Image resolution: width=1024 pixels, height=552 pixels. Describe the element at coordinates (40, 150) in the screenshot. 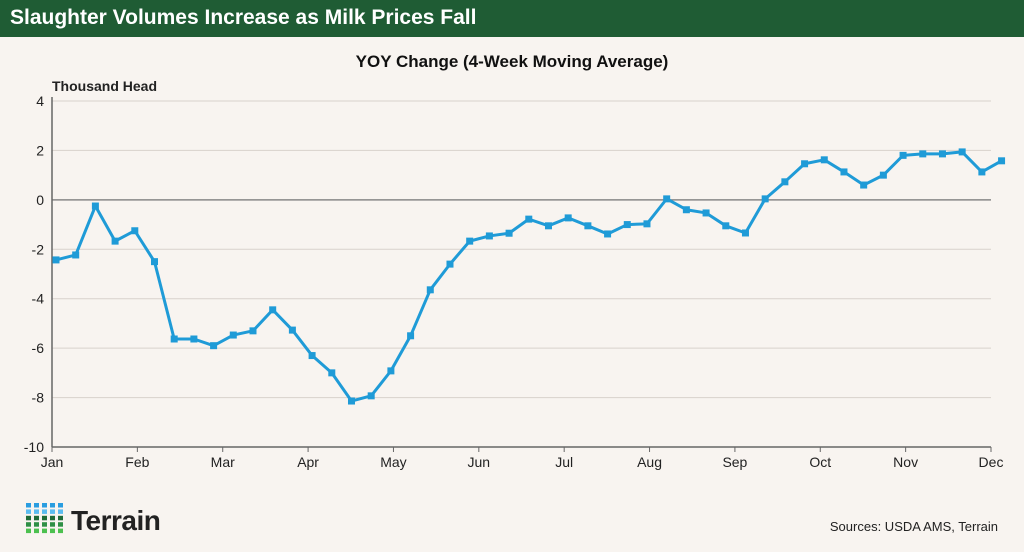

I see `y-tick-label: 2` at that location.